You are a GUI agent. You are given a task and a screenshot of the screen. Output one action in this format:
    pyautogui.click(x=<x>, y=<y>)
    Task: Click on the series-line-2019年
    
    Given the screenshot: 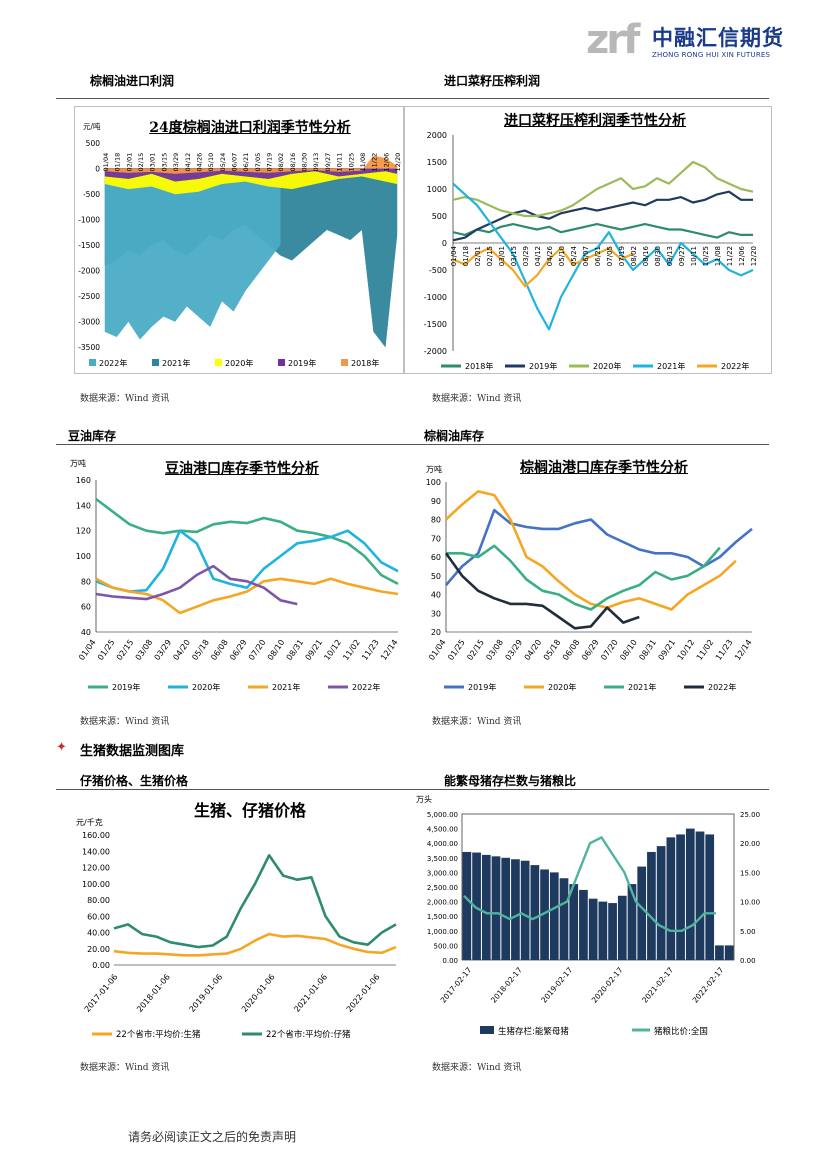 What is the action you would take?
    pyautogui.click(x=599, y=547)
    